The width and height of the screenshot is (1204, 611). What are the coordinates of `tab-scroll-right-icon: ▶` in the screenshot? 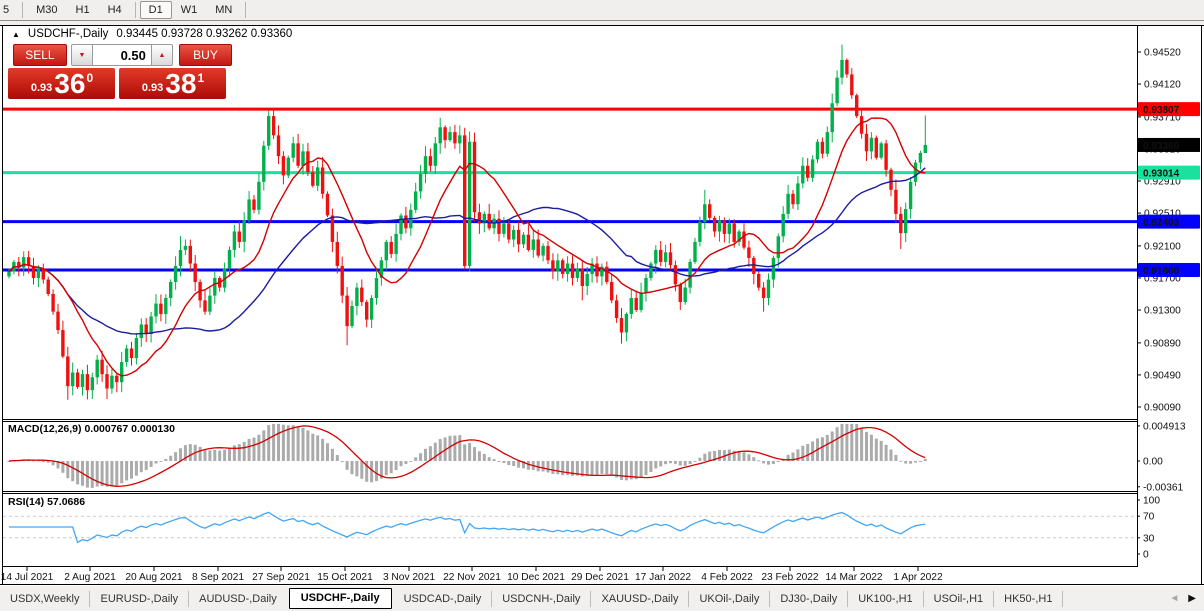 It's located at (1192, 598).